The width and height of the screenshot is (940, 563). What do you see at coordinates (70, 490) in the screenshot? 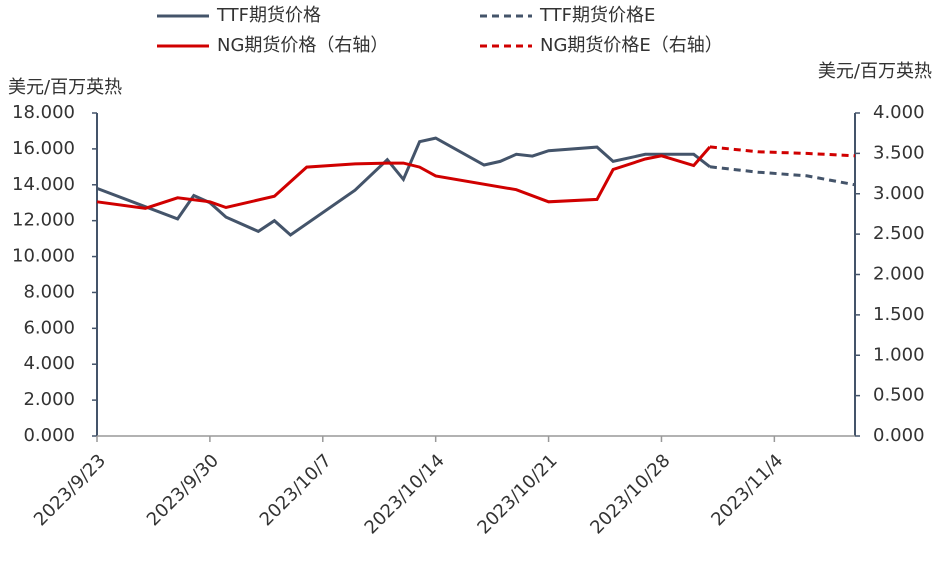
I see `x-tick-label: 2023/9/23` at bounding box center [70, 490].